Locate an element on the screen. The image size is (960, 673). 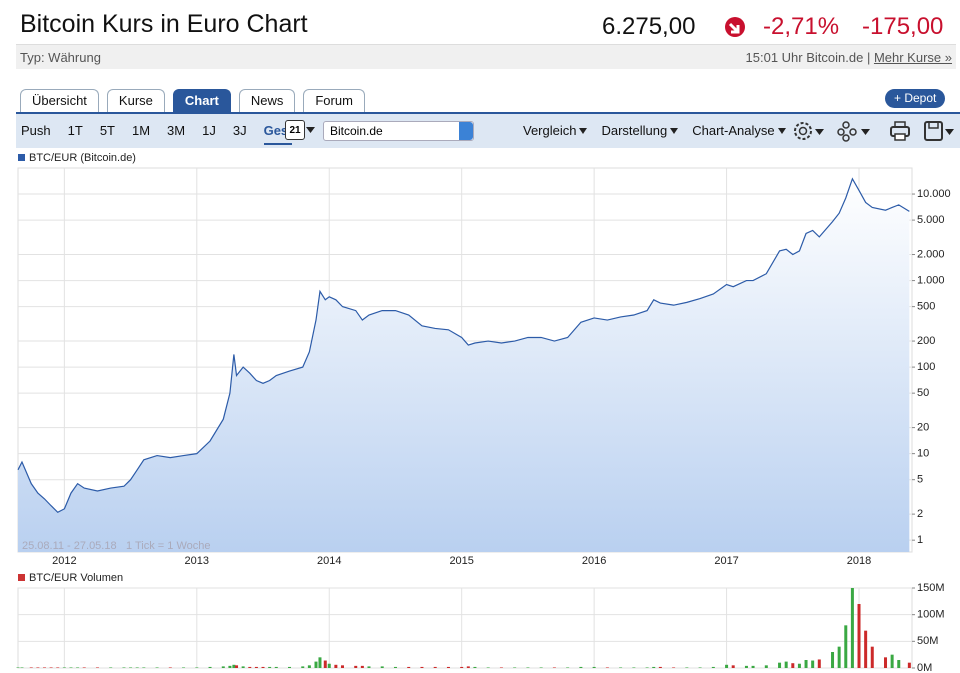
range-button: 1M is located at coordinates (141, 130).